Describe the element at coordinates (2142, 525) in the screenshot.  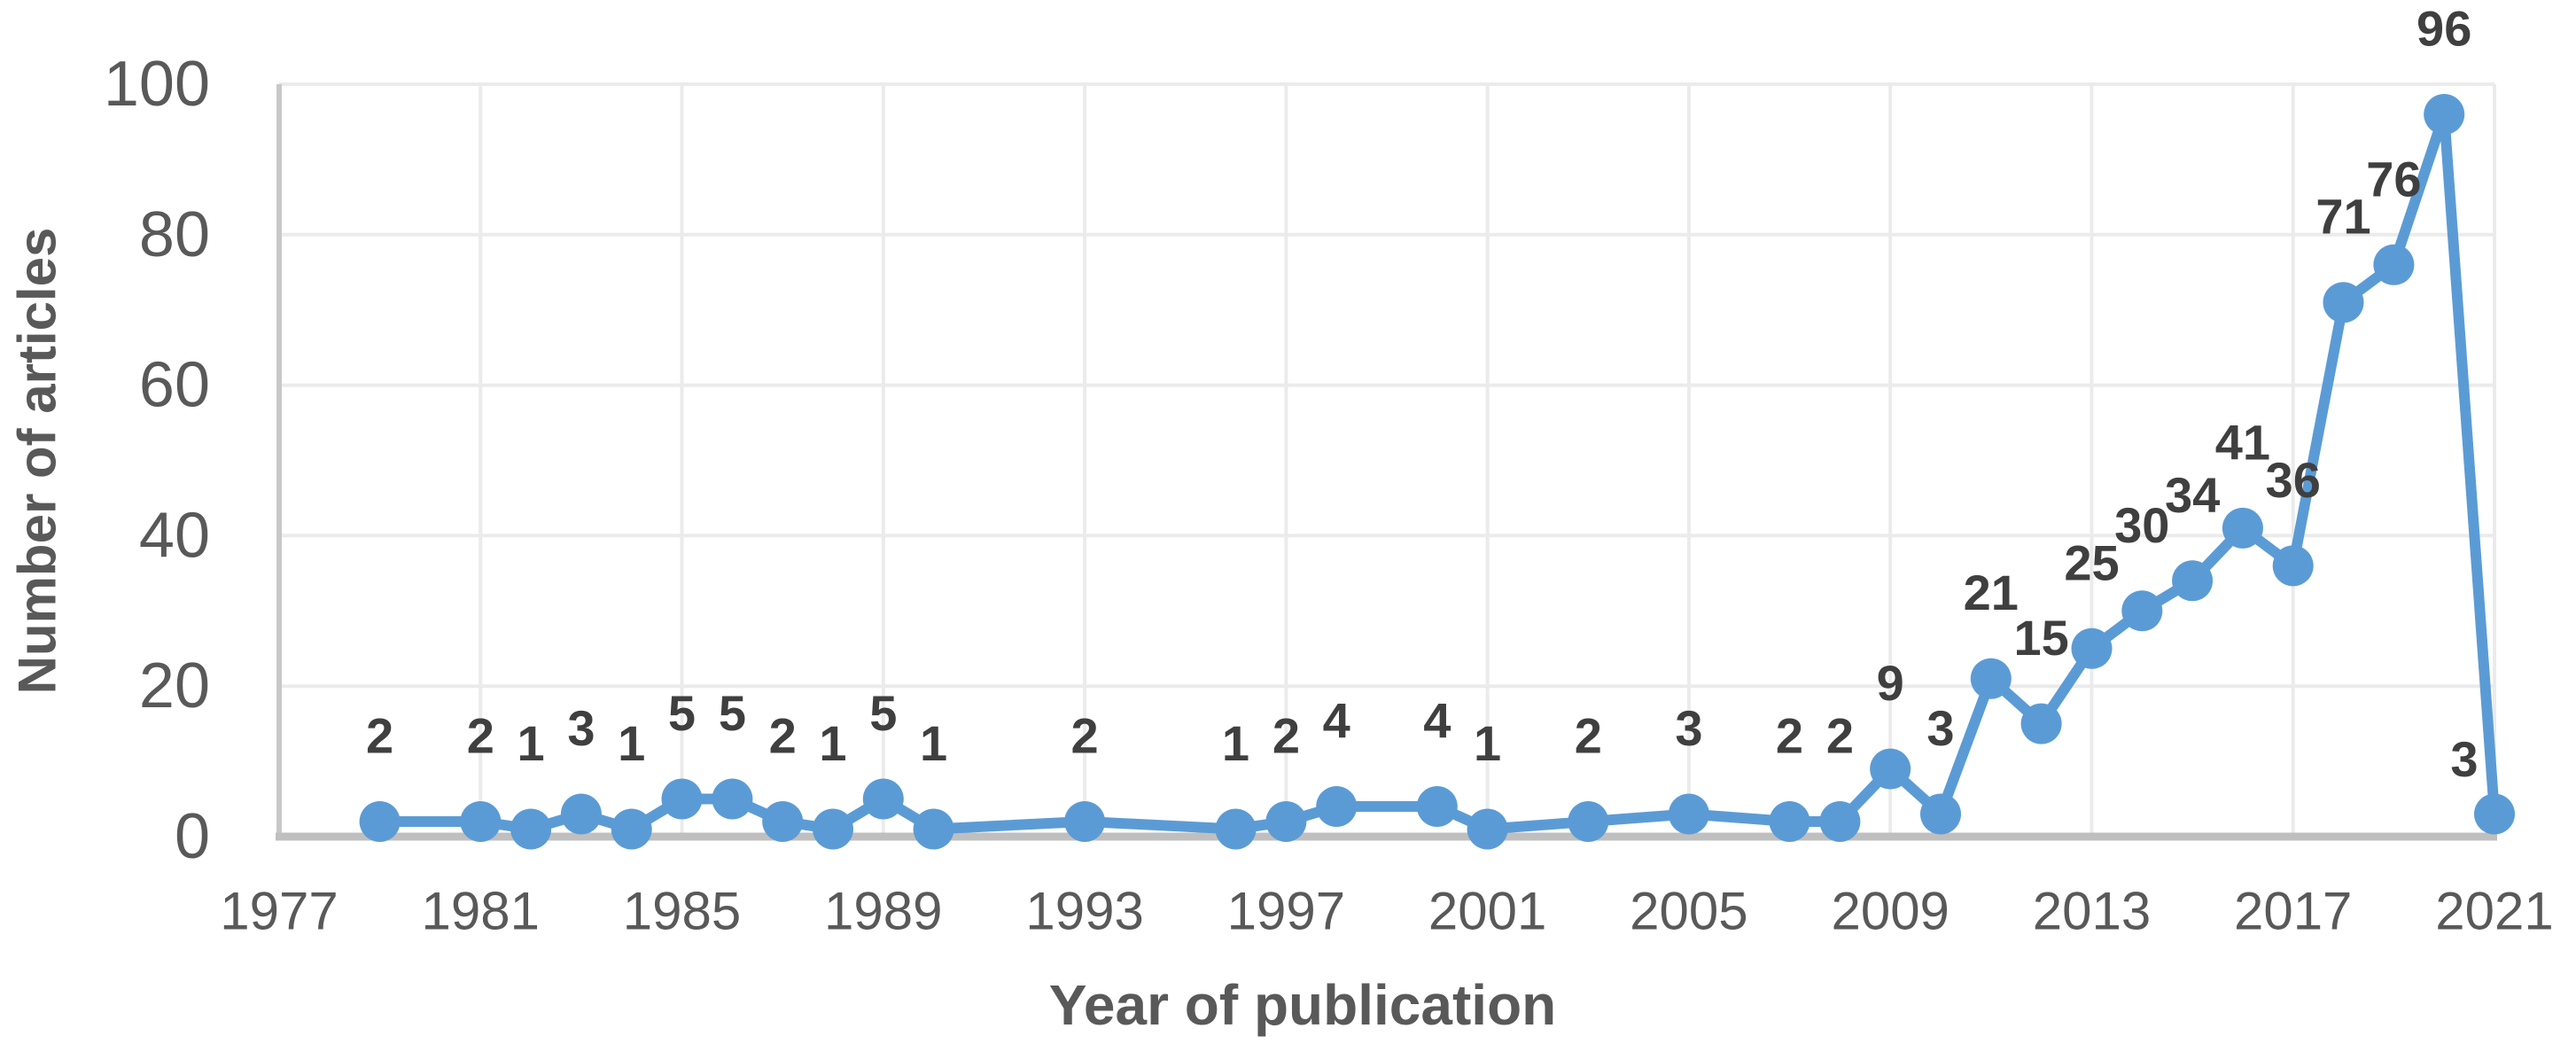
I see `data-point-label: 30` at that location.